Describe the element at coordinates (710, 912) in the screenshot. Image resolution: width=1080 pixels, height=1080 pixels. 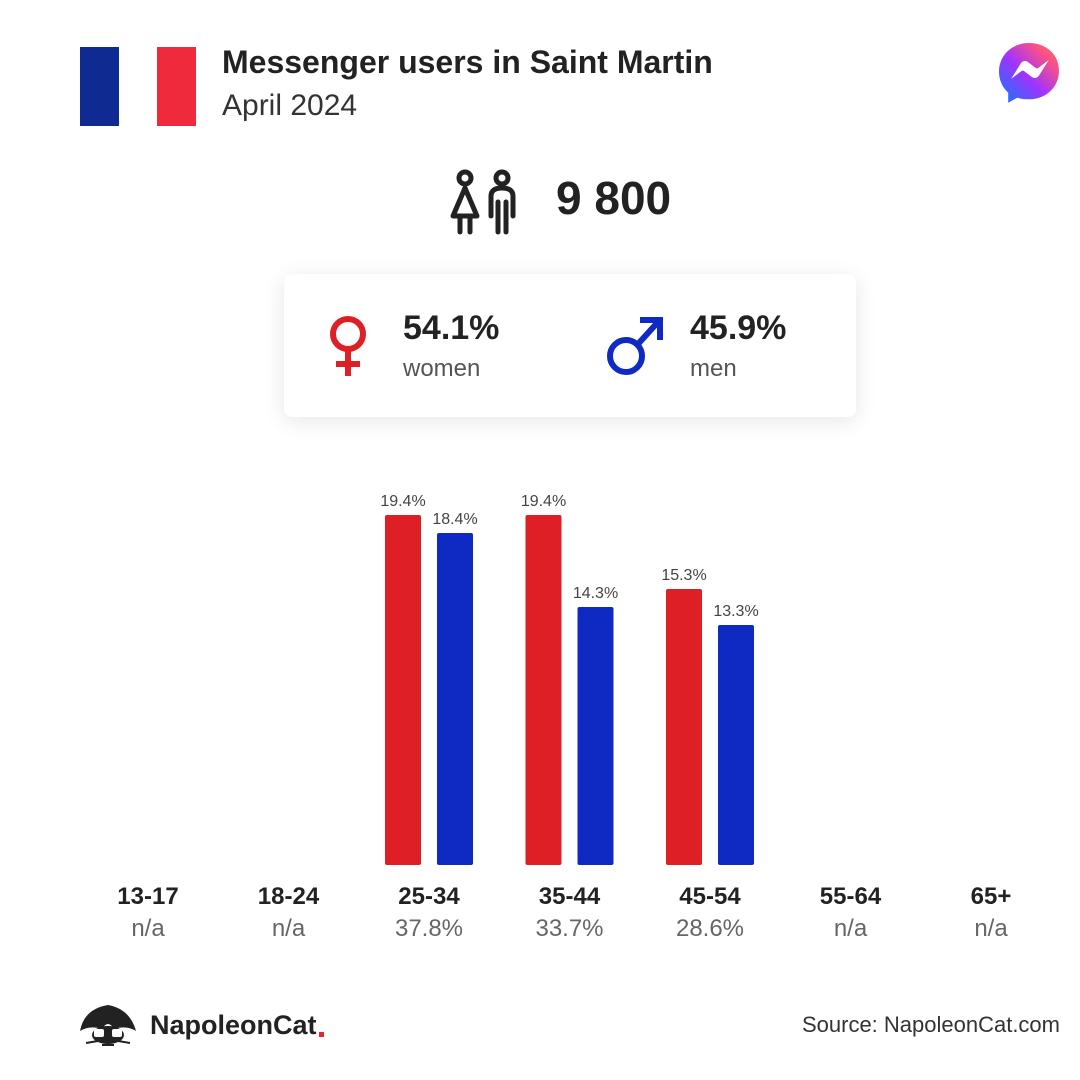
I see `age-group: 45-54 28.6%` at that location.